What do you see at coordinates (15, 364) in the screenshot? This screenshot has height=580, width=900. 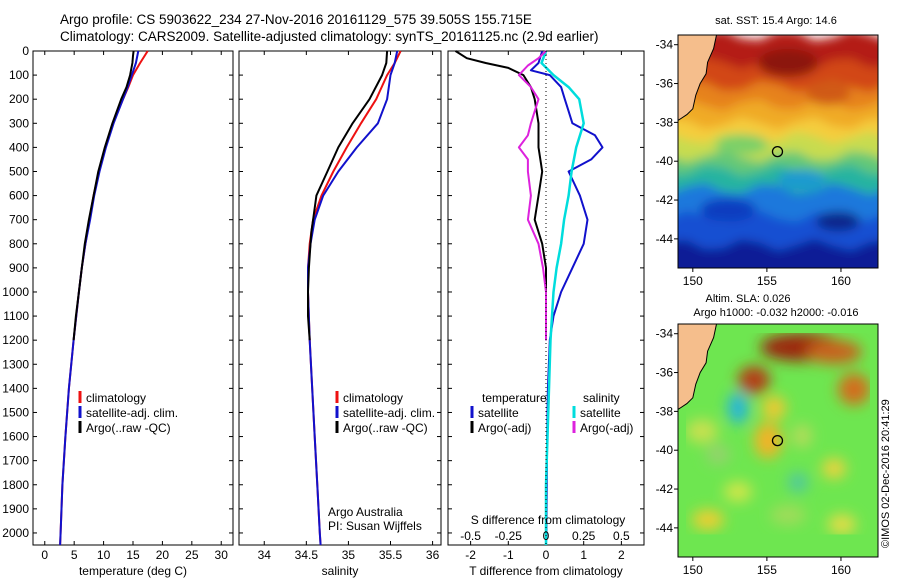 I see `y-tick-label: 1300` at bounding box center [15, 364].